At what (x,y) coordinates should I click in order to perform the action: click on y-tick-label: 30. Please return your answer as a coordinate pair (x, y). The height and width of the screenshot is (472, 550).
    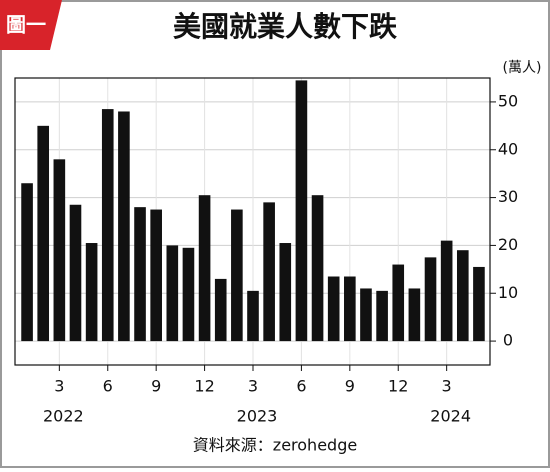
    Looking at the image, I should click on (508, 196).